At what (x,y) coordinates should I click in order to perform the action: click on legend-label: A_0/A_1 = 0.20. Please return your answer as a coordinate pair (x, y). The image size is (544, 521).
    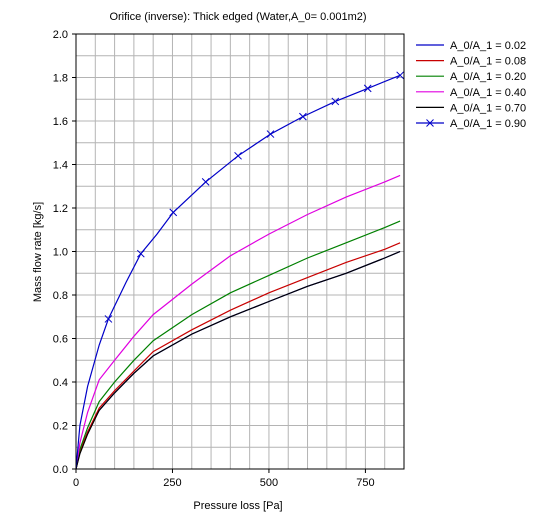
    Looking at the image, I should click on (488, 77).